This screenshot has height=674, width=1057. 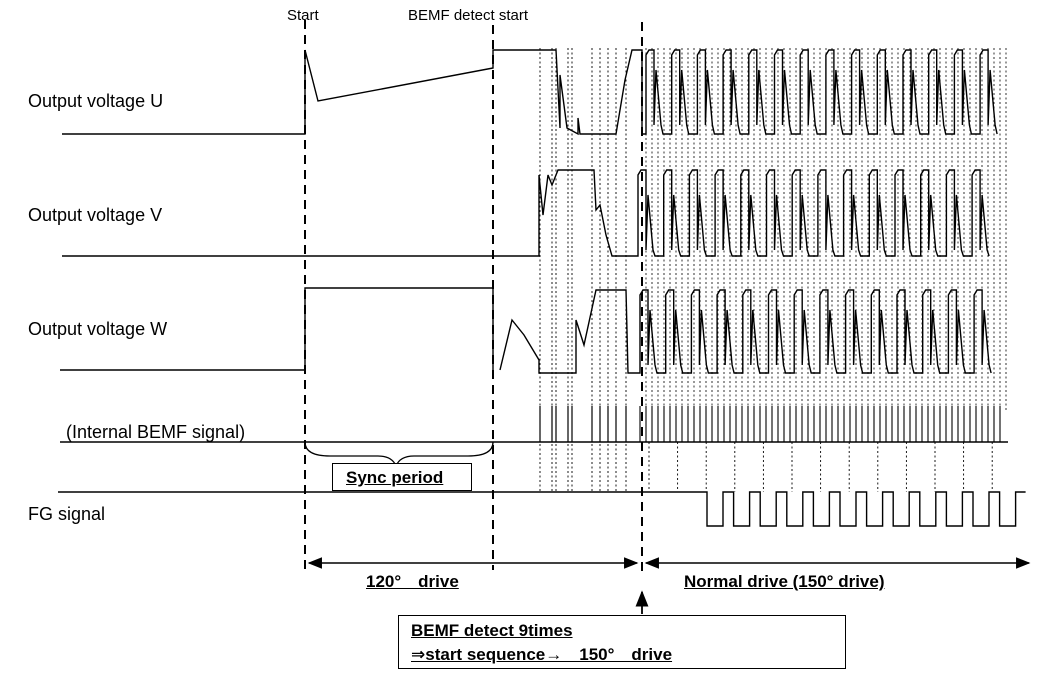 What do you see at coordinates (98, 329) in the screenshot?
I see `output-voltage-w-label: Output voltage W` at bounding box center [98, 329].